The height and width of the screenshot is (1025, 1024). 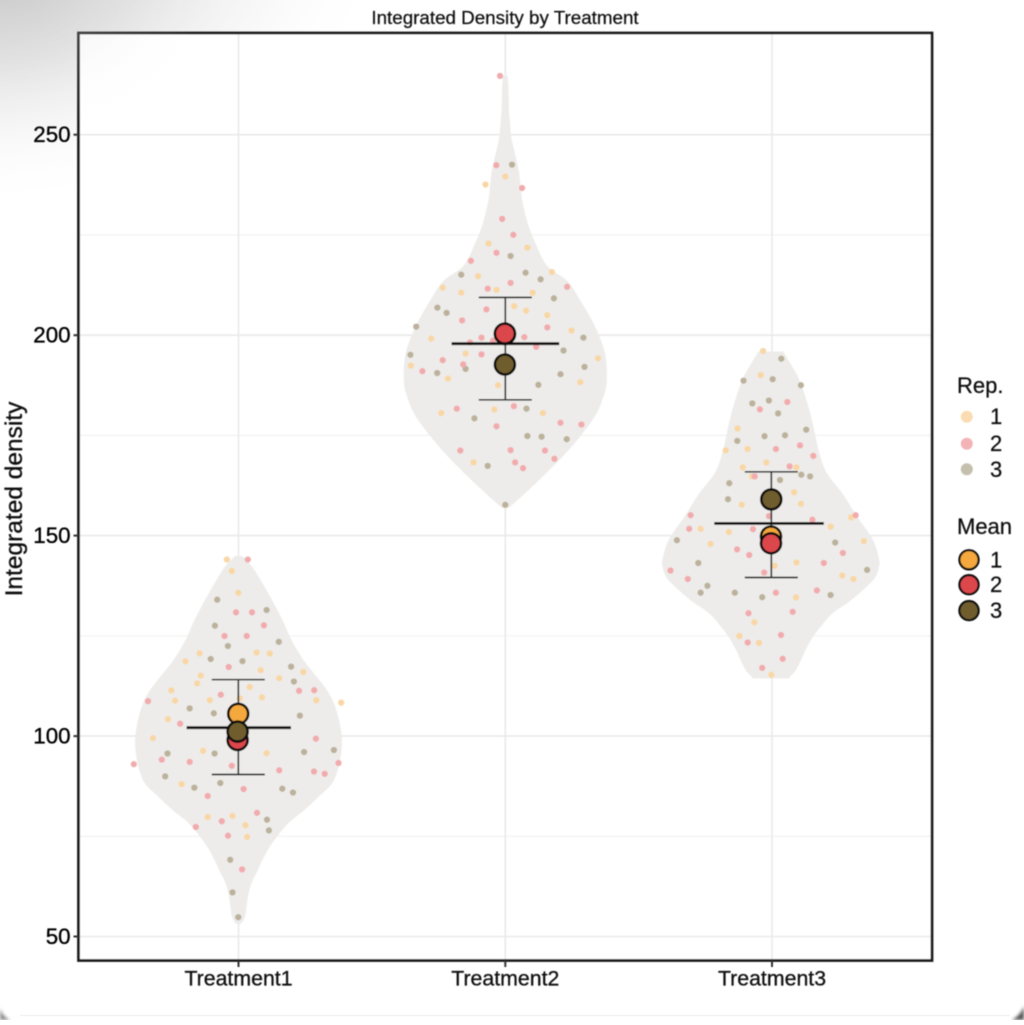 I want to click on svg-text: 100, so click(x=51, y=736).